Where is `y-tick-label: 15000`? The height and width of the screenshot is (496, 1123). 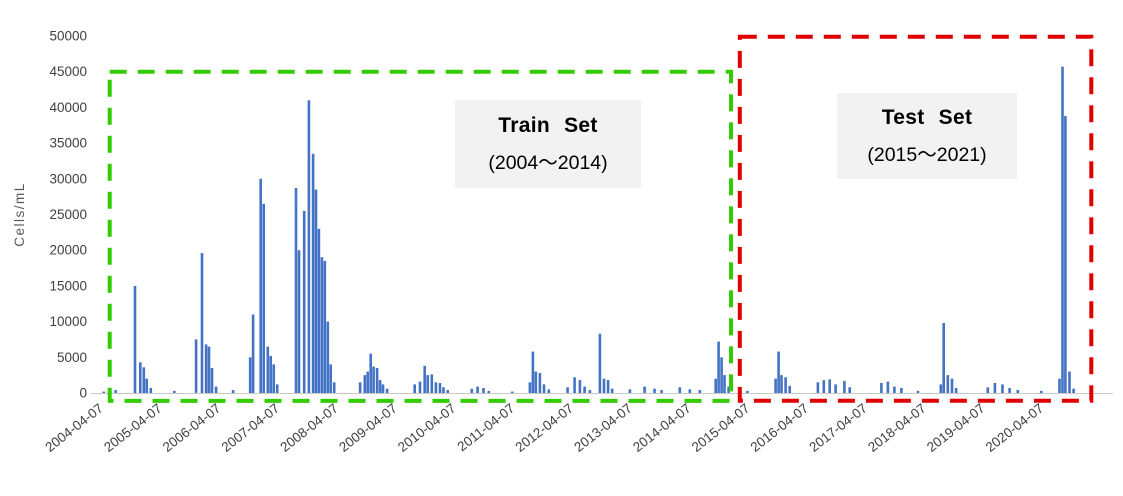
y-tick-label: 15000 is located at coordinates (68, 285).